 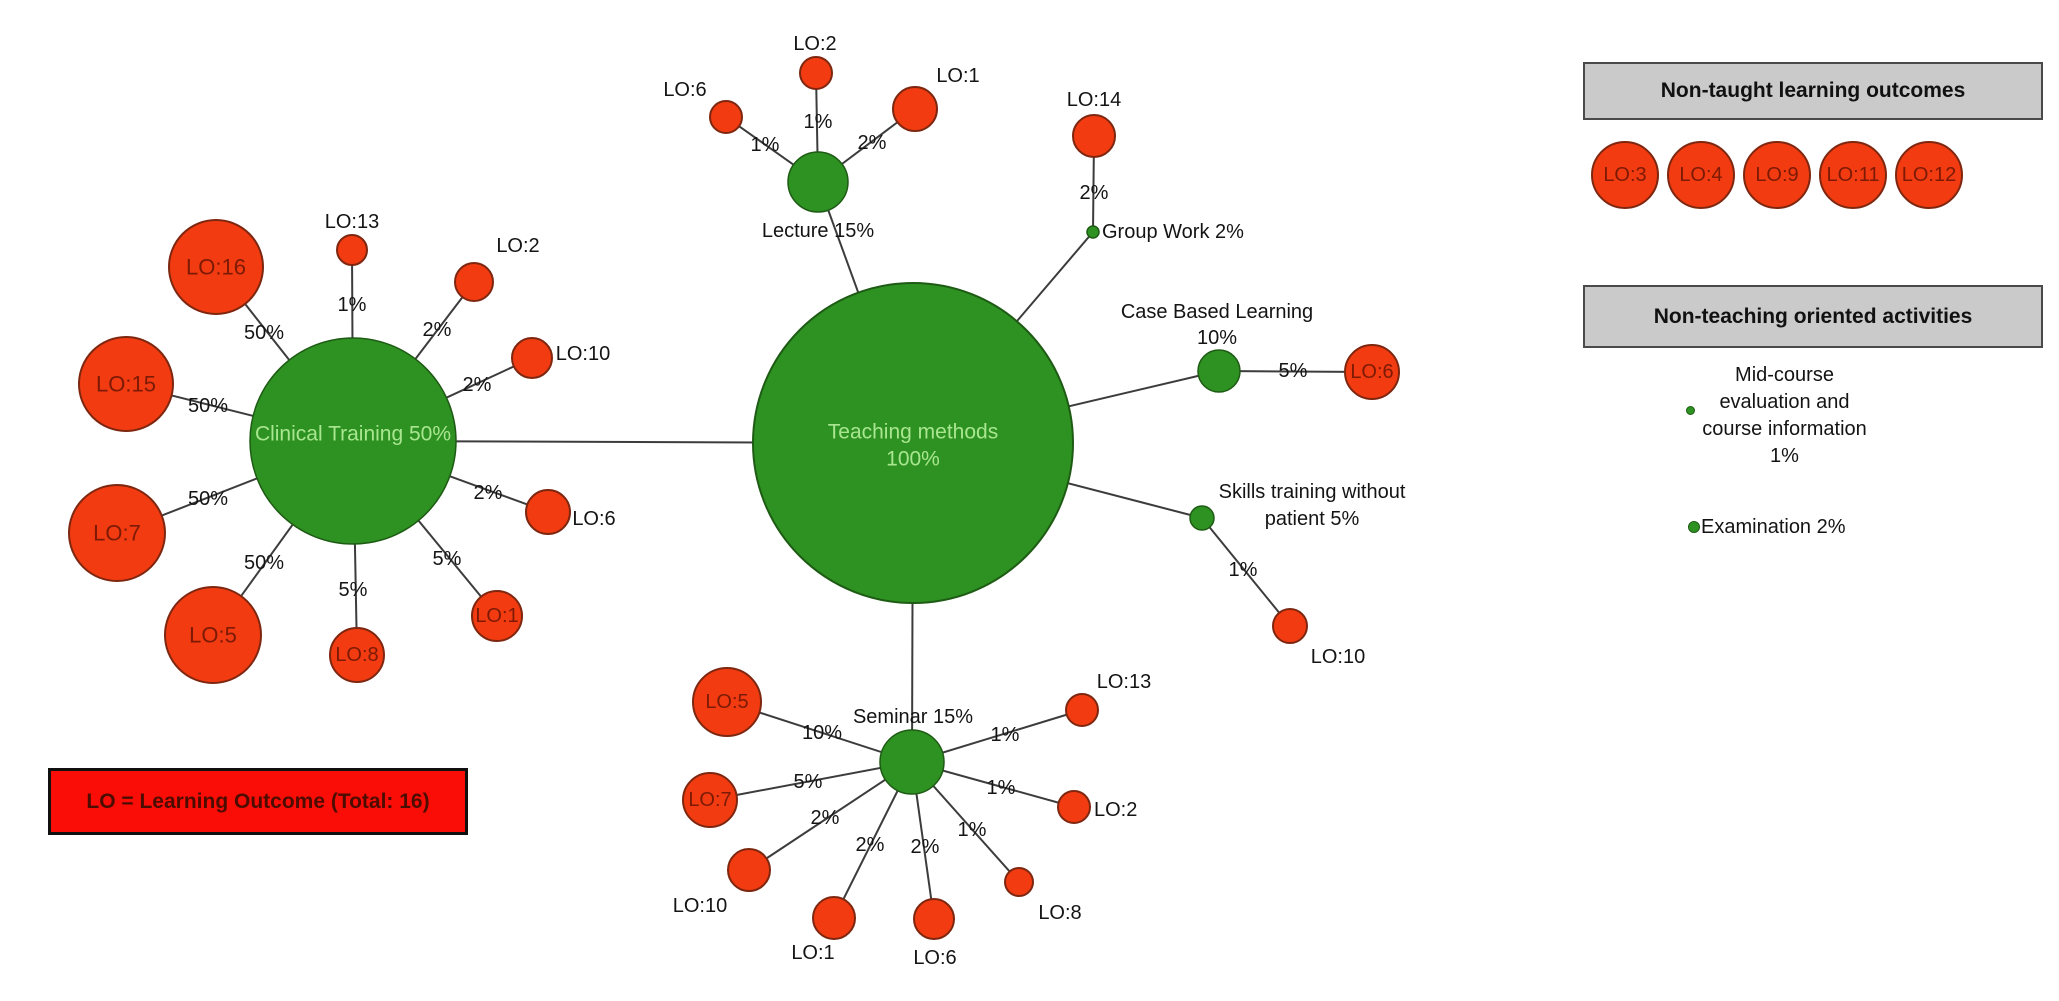 I want to click on node-teaching-methods, so click(x=913, y=443).